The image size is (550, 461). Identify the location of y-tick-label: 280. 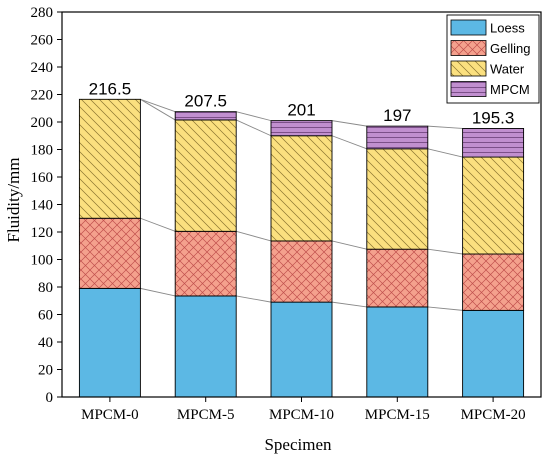
(42, 13).